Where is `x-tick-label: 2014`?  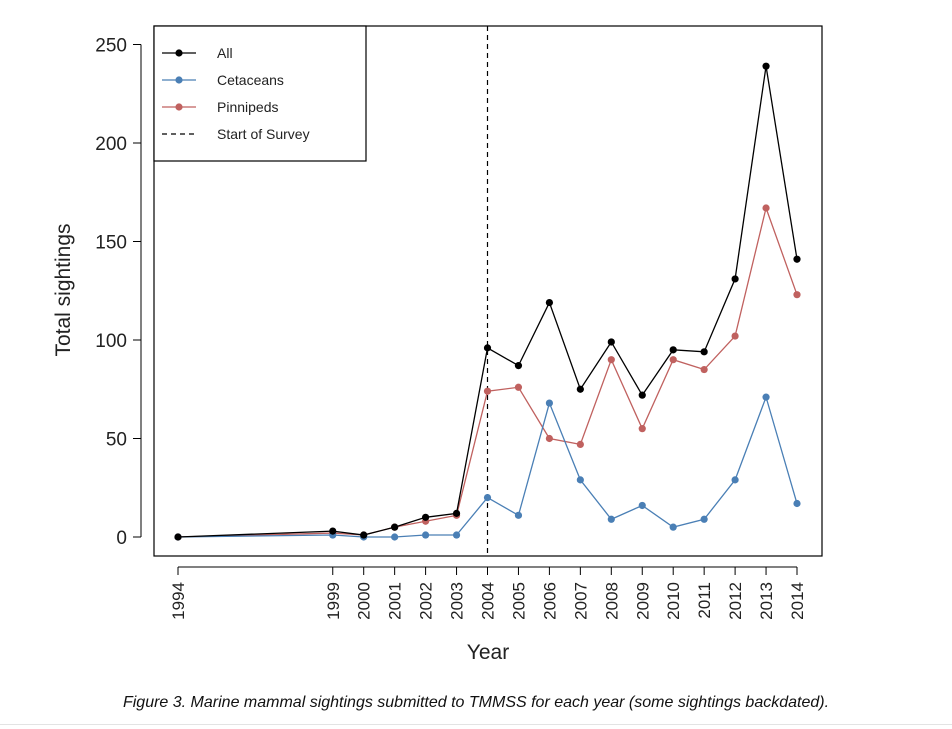 x-tick-label: 2014 is located at coordinates (797, 601).